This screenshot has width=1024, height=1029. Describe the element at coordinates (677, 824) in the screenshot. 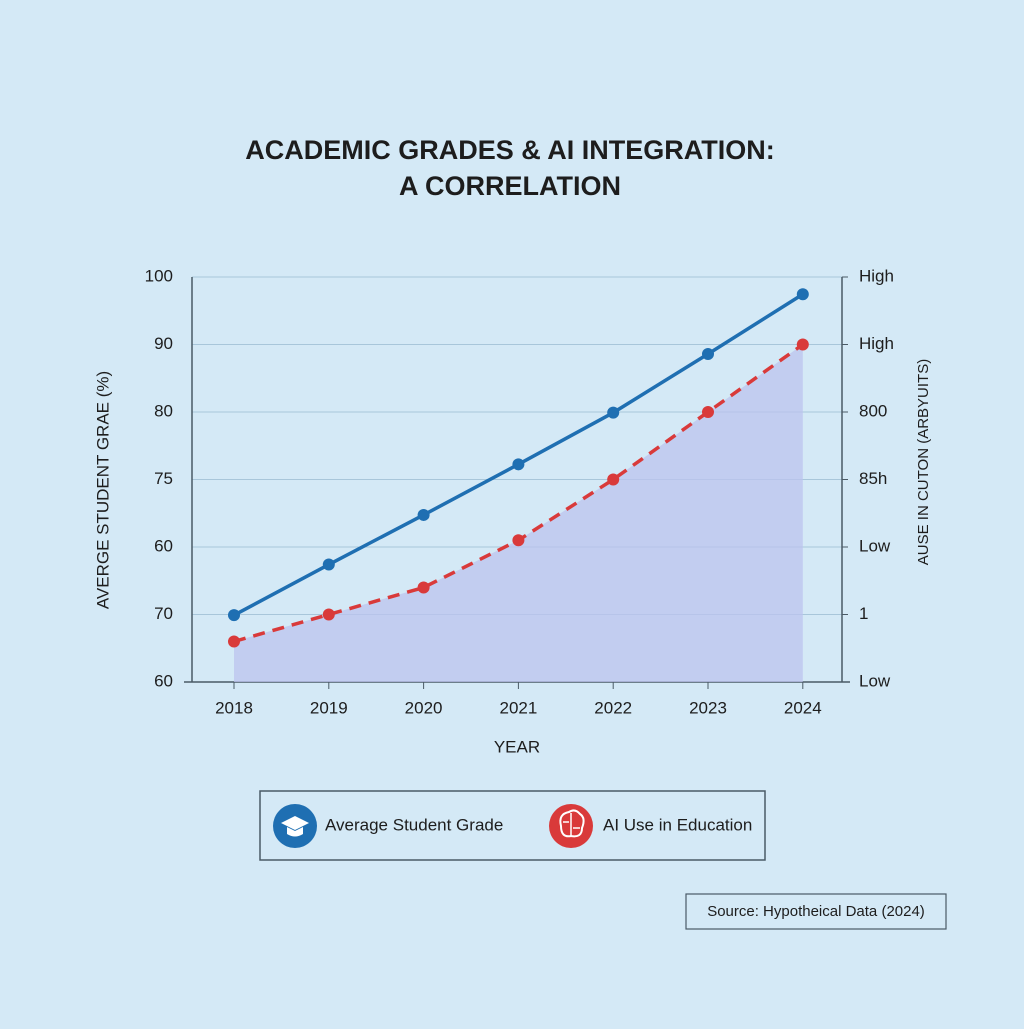

I see `legend-label: AI Use in Education` at that location.